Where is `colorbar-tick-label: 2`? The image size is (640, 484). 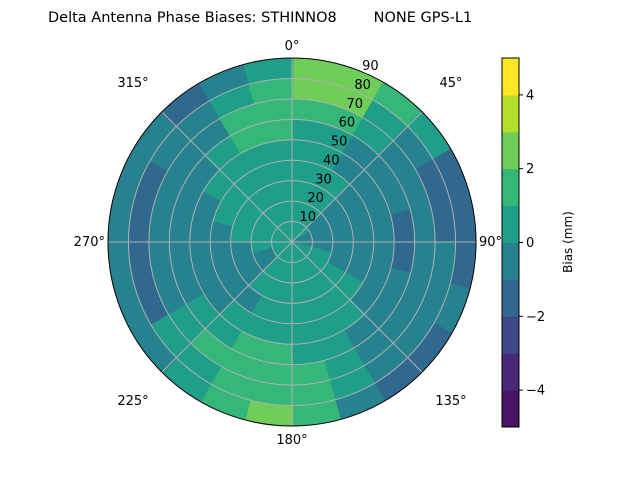 colorbar-tick-label: 2 is located at coordinates (530, 169).